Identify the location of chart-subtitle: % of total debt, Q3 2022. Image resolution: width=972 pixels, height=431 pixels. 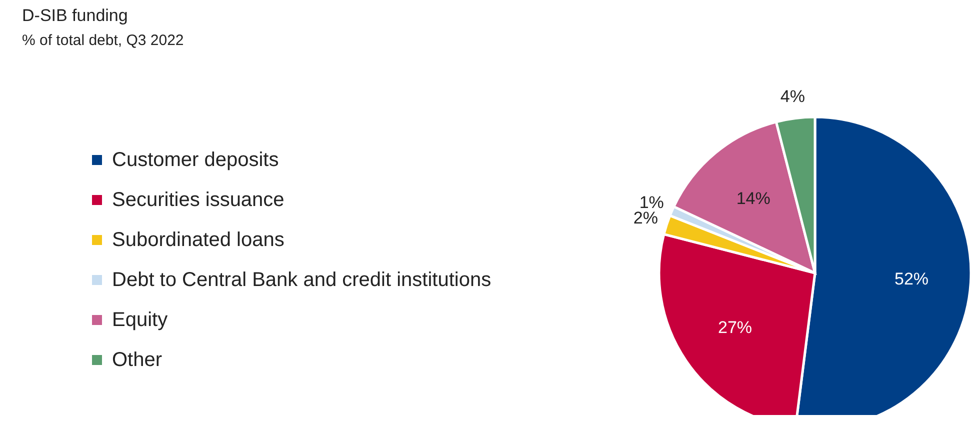
(103, 40).